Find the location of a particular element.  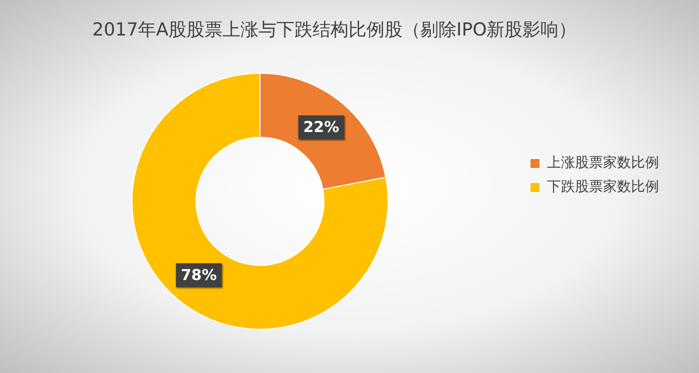

chart-title: 2017年A股股票上涨与下跌结构比例股（剔除IPO新股影响） is located at coordinates (334, 29).